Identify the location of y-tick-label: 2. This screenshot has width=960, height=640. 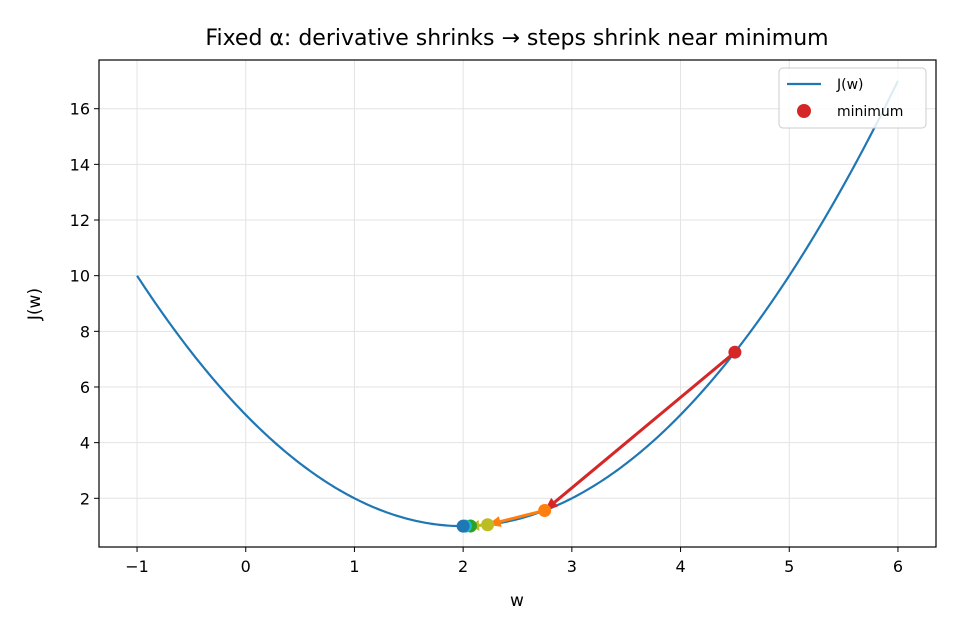
(85, 498).